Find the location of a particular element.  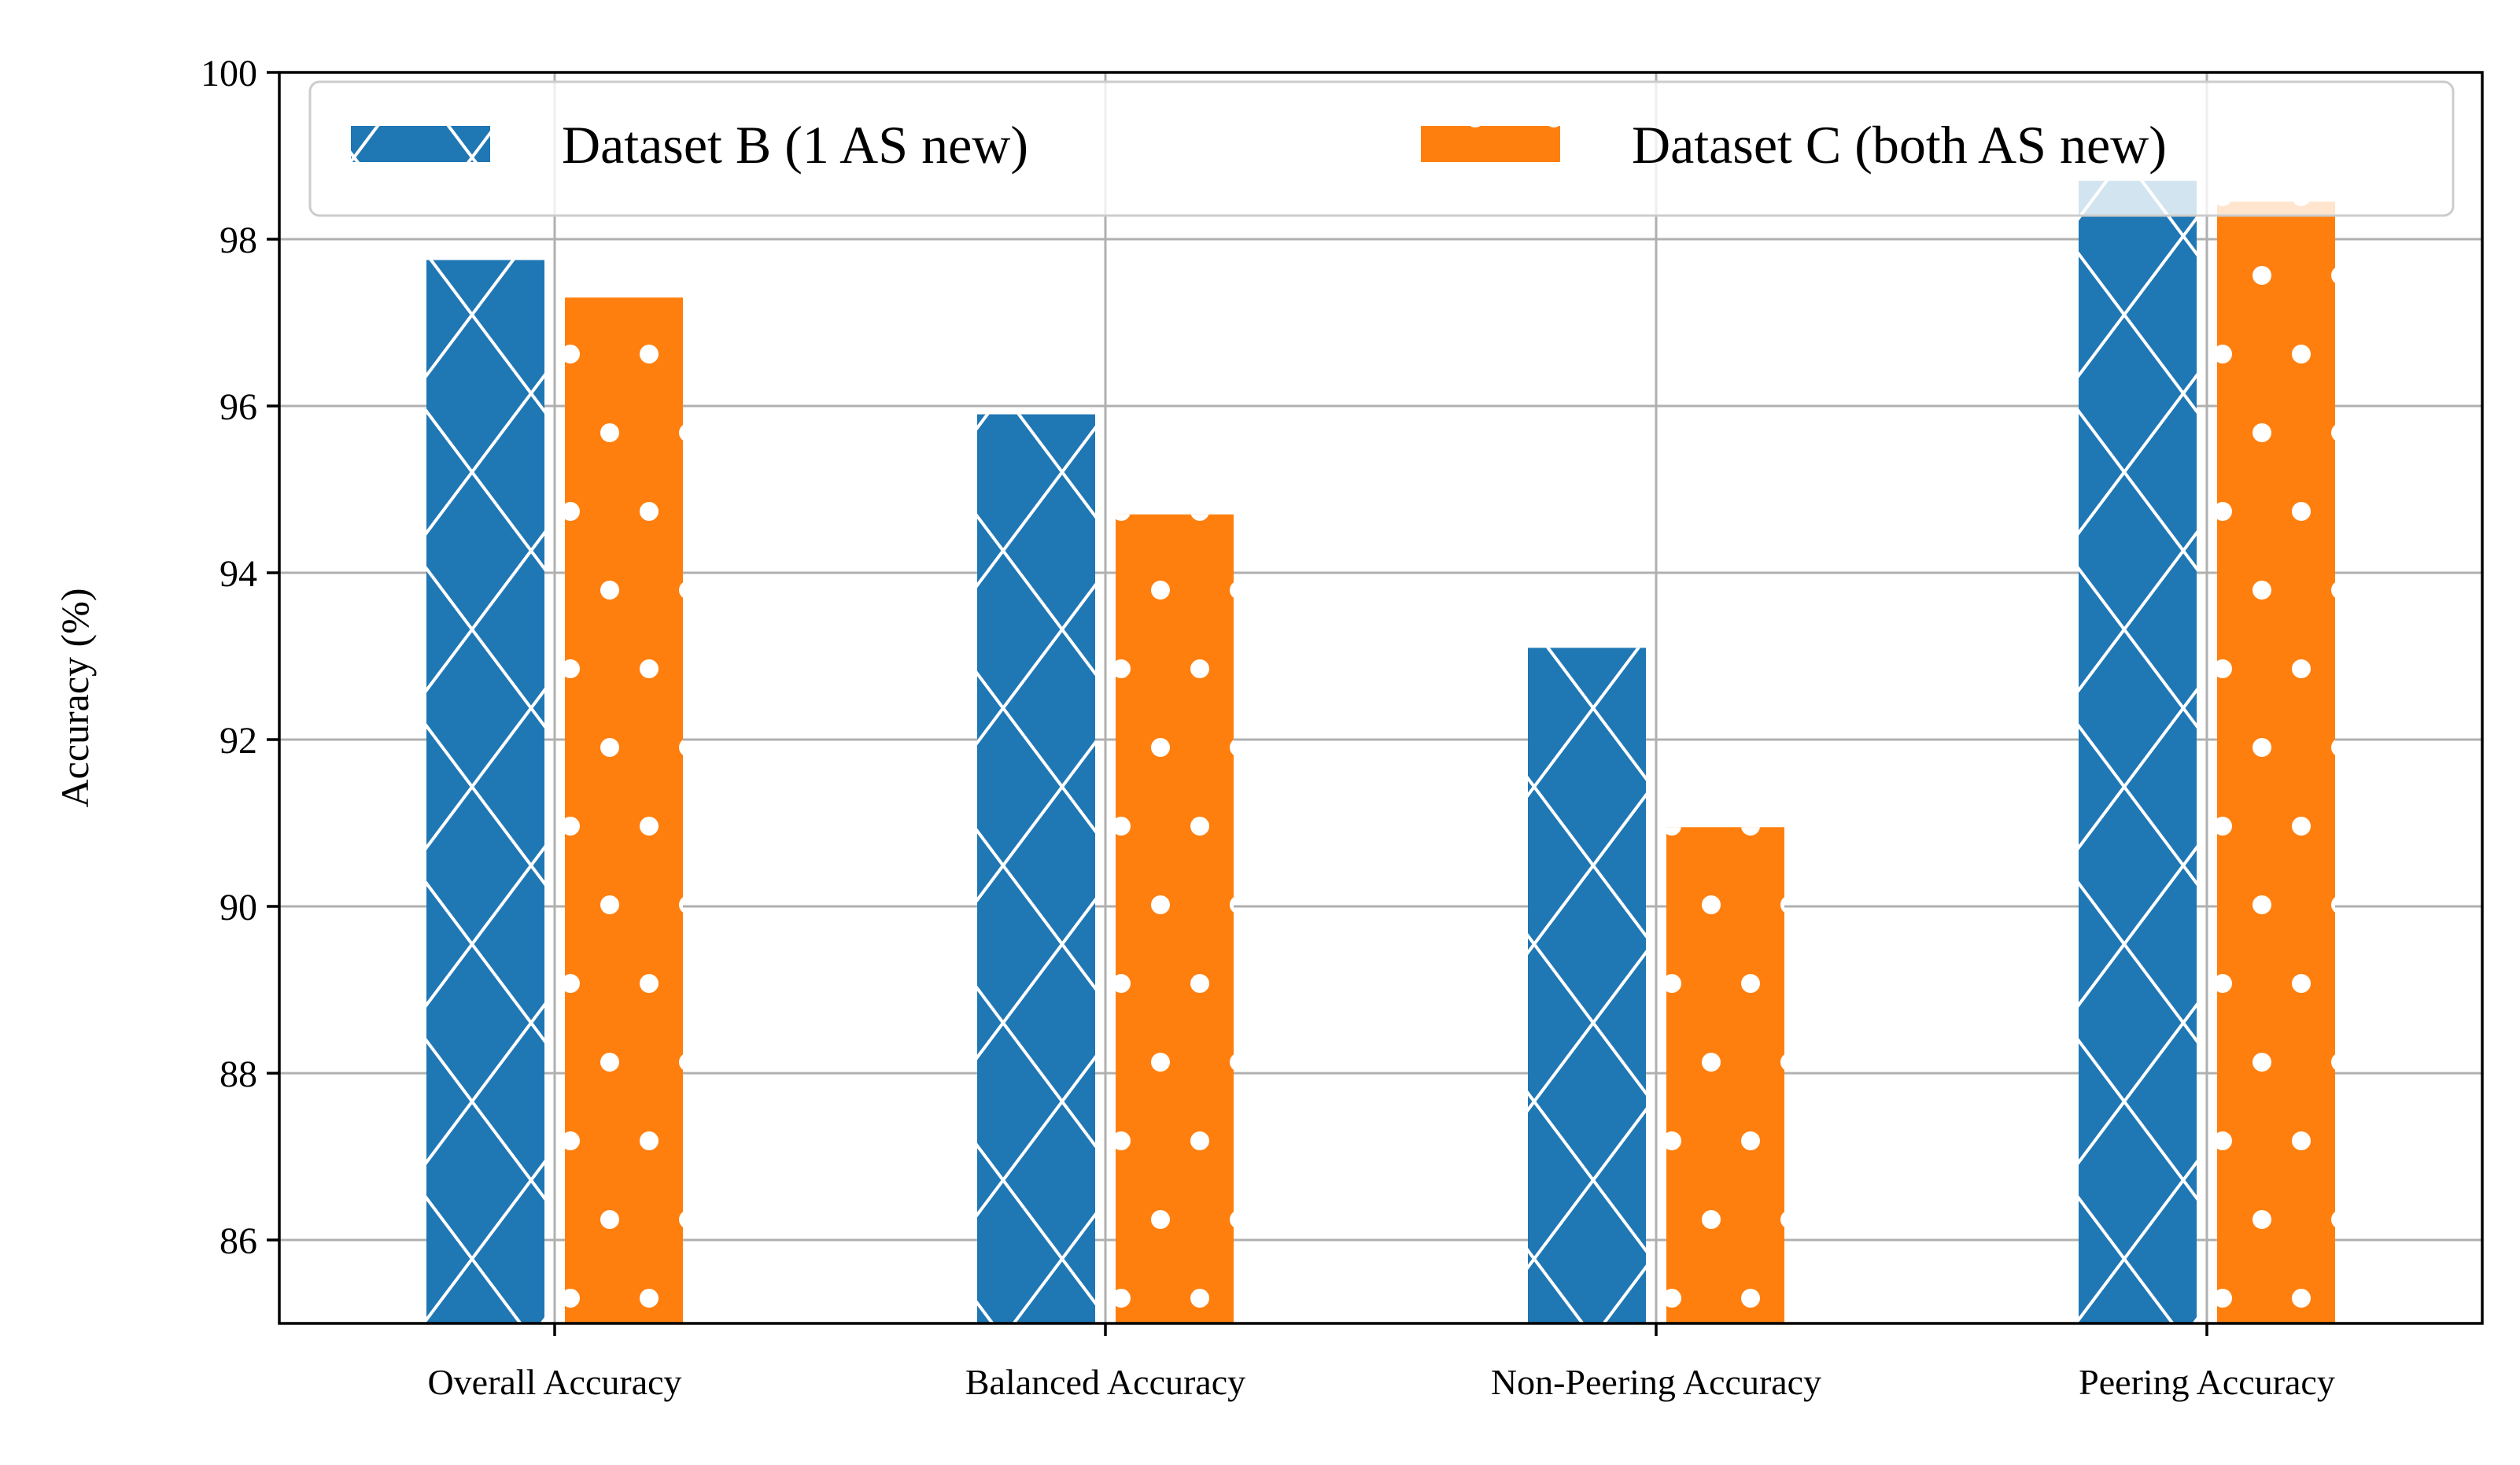

legend-swatch-dataset-c is located at coordinates (1490, 144).